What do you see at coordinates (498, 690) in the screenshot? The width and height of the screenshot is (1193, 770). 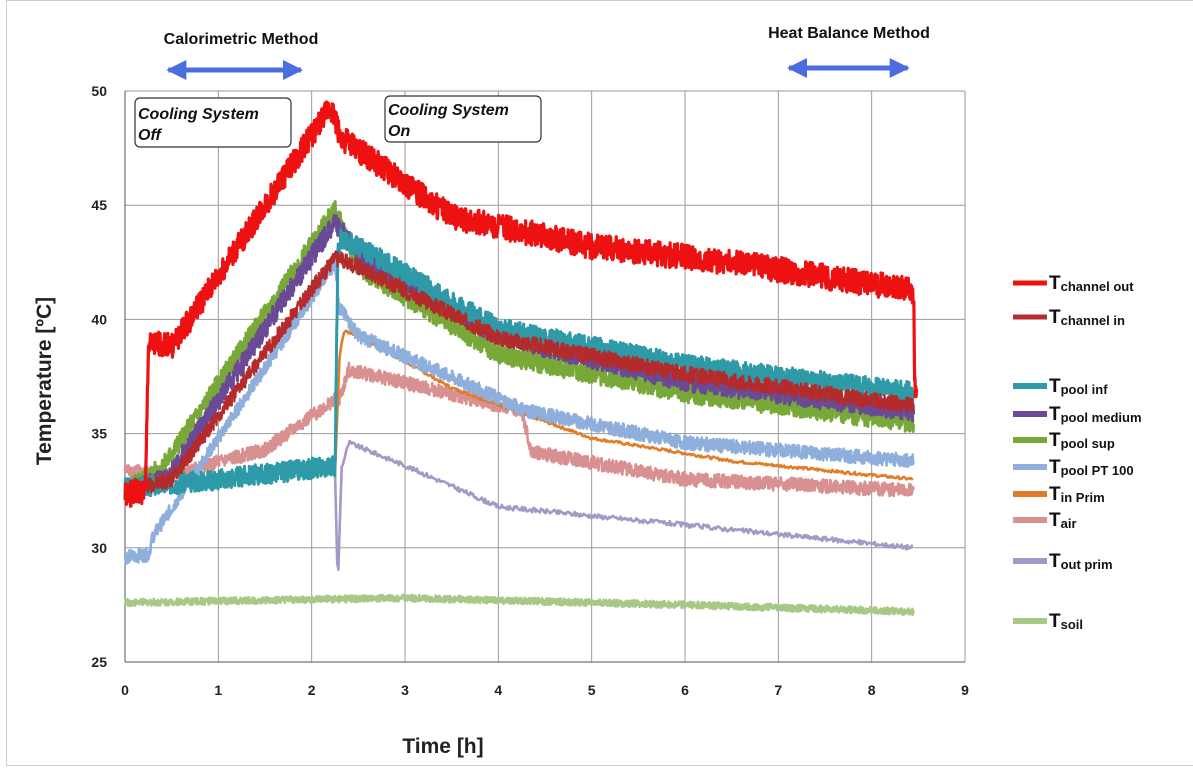 I see `x-tick-label: 4` at bounding box center [498, 690].